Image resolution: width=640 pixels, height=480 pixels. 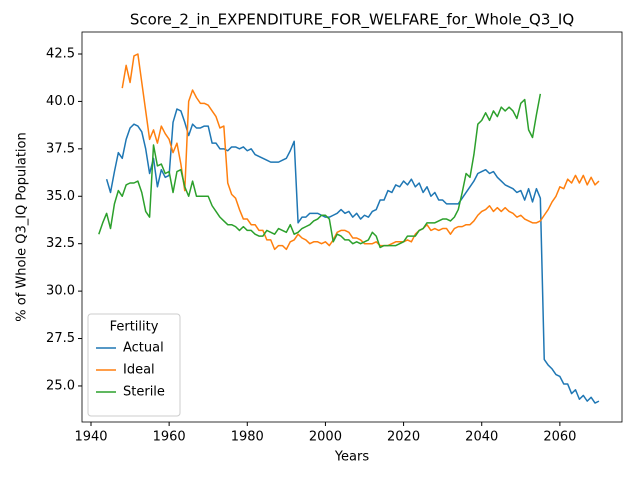 What do you see at coordinates (144, 392) in the screenshot?
I see `legend-label: Sterile` at bounding box center [144, 392].